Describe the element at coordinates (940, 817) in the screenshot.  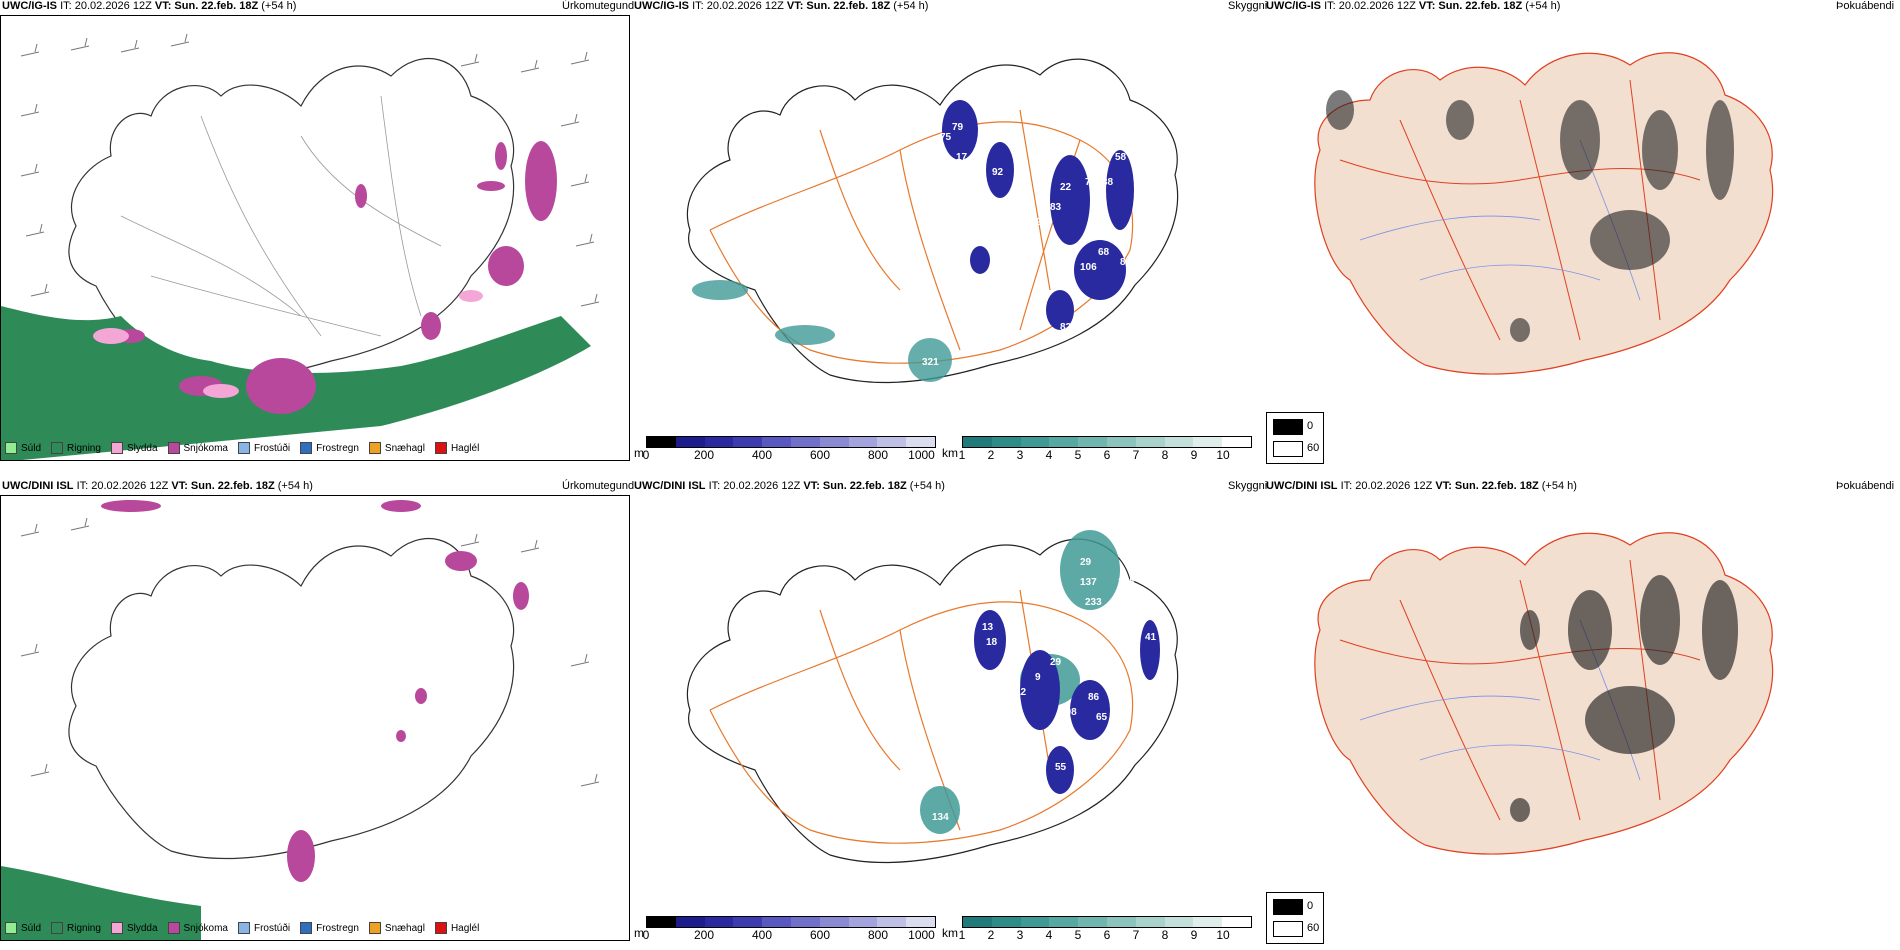
I see `ceiling-label: 134` at that location.